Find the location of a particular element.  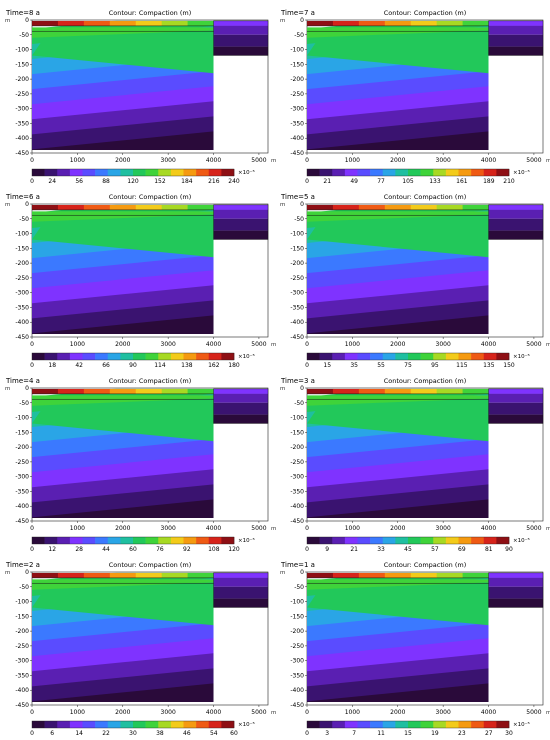

colorbar-tick-label: 152 is located at coordinates (160, 181).